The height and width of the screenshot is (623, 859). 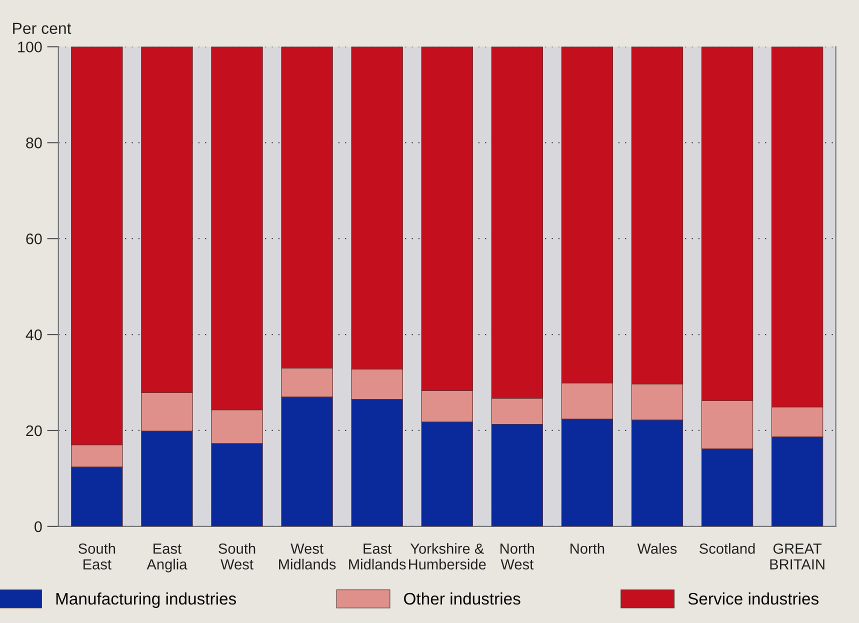 I want to click on x-tick-label: Wales, so click(x=657, y=548).